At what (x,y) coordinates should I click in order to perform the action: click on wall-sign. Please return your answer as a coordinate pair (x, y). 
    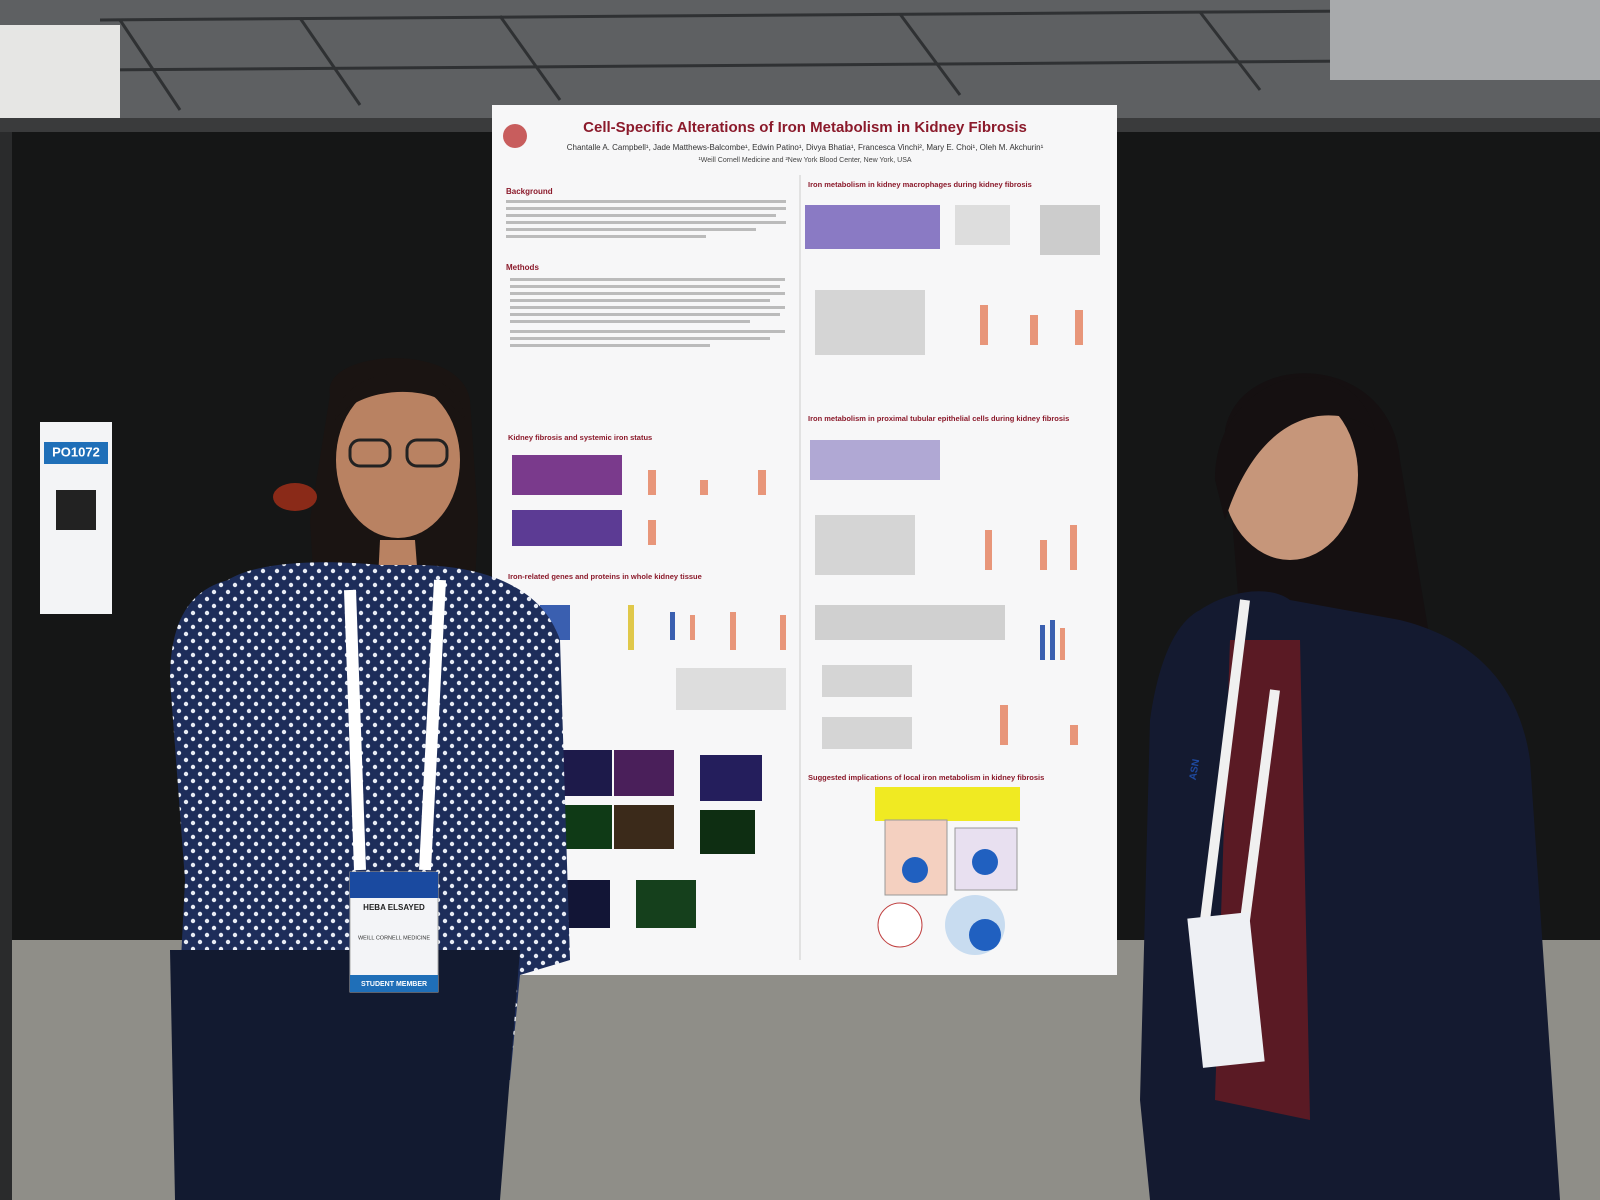
    Looking at the image, I should click on (60, 75).